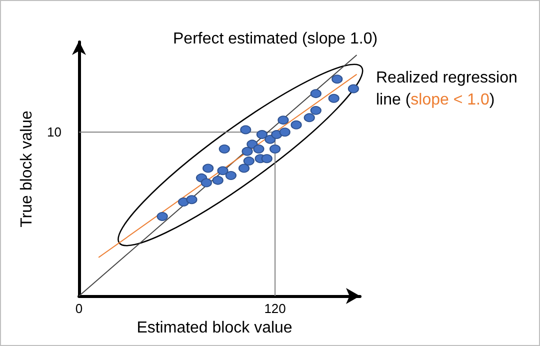 This screenshot has height=346, width=540. Describe the element at coordinates (79, 308) in the screenshot. I see `x-tick-label: 0` at that location.